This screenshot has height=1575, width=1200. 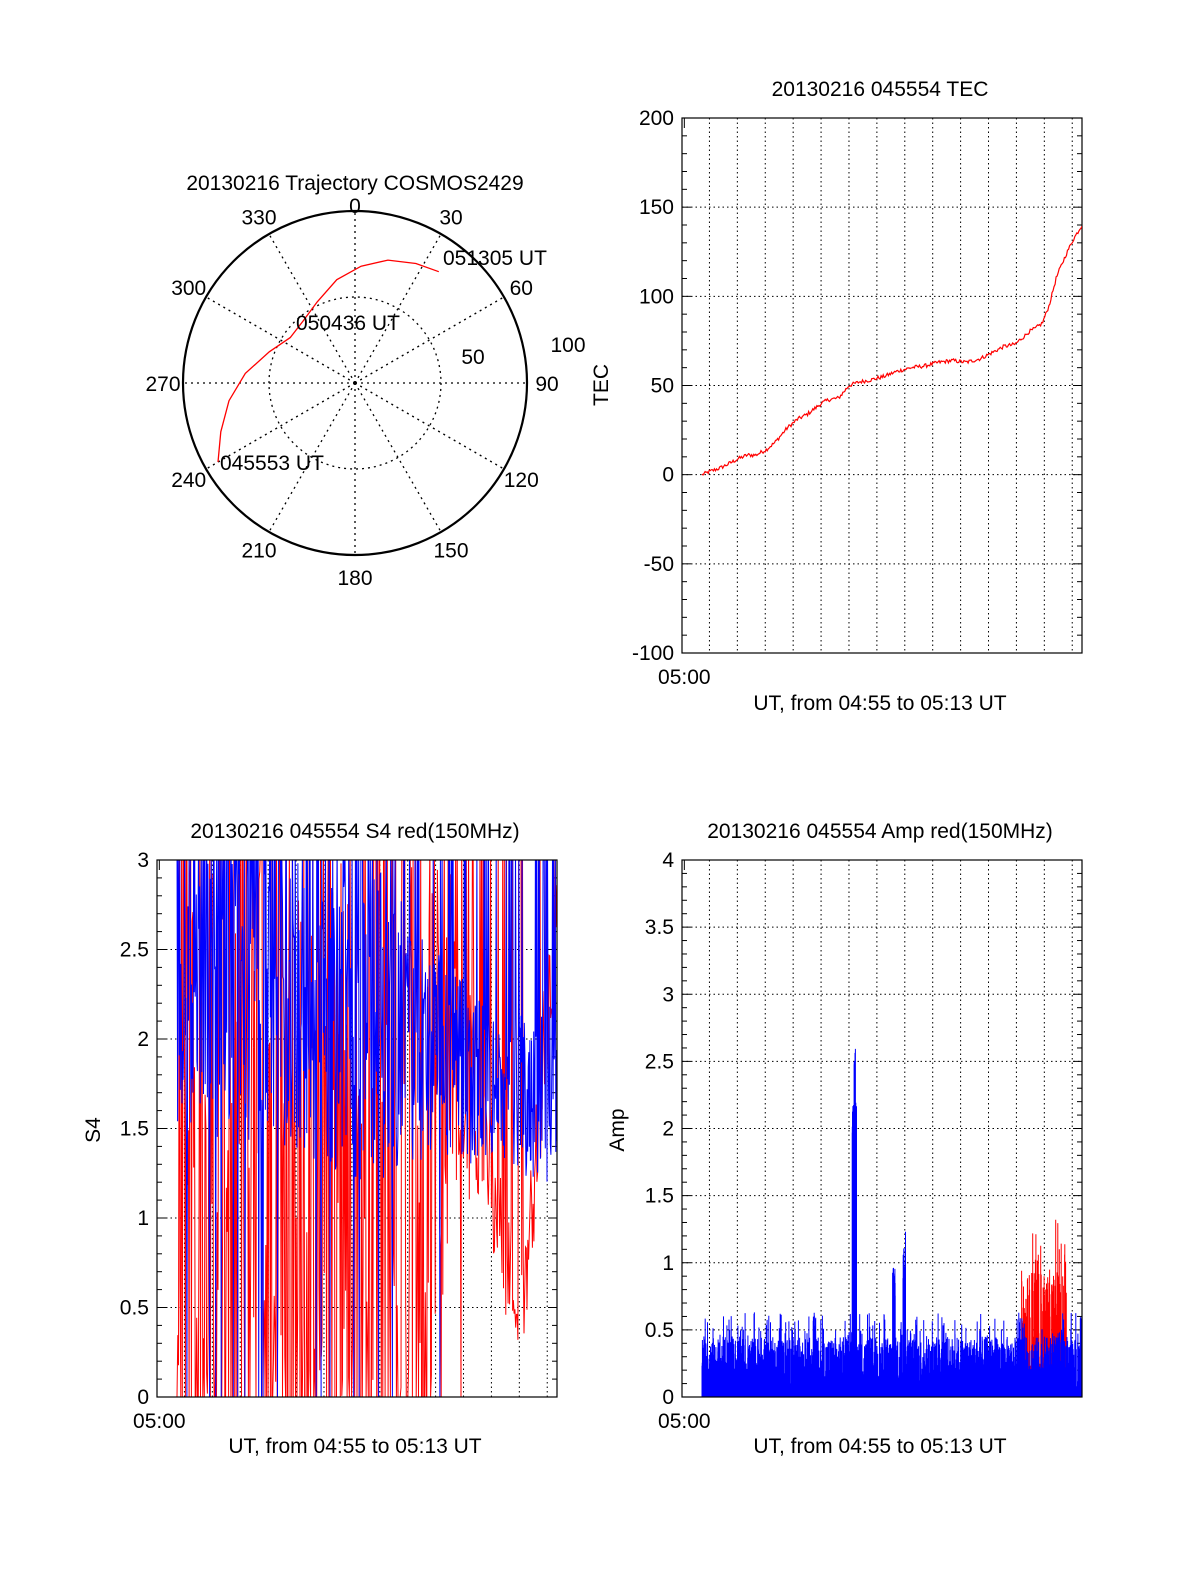 What do you see at coordinates (472, 357) in the screenshot?
I see `polar-ring-label-50: 50` at bounding box center [472, 357].